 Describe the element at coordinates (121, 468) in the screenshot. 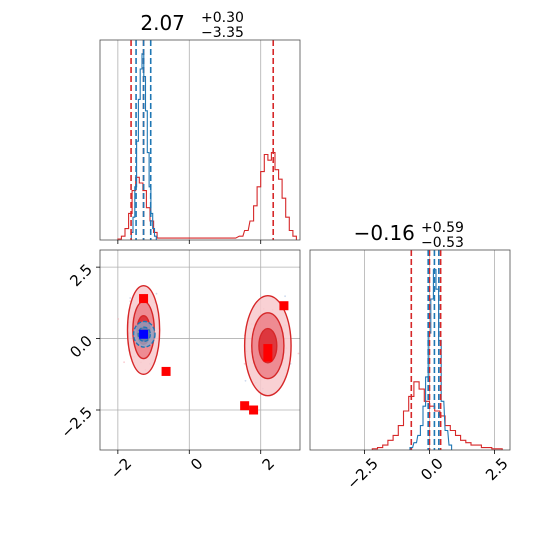

I see `joint-x-tick-label-0: −2` at that location.